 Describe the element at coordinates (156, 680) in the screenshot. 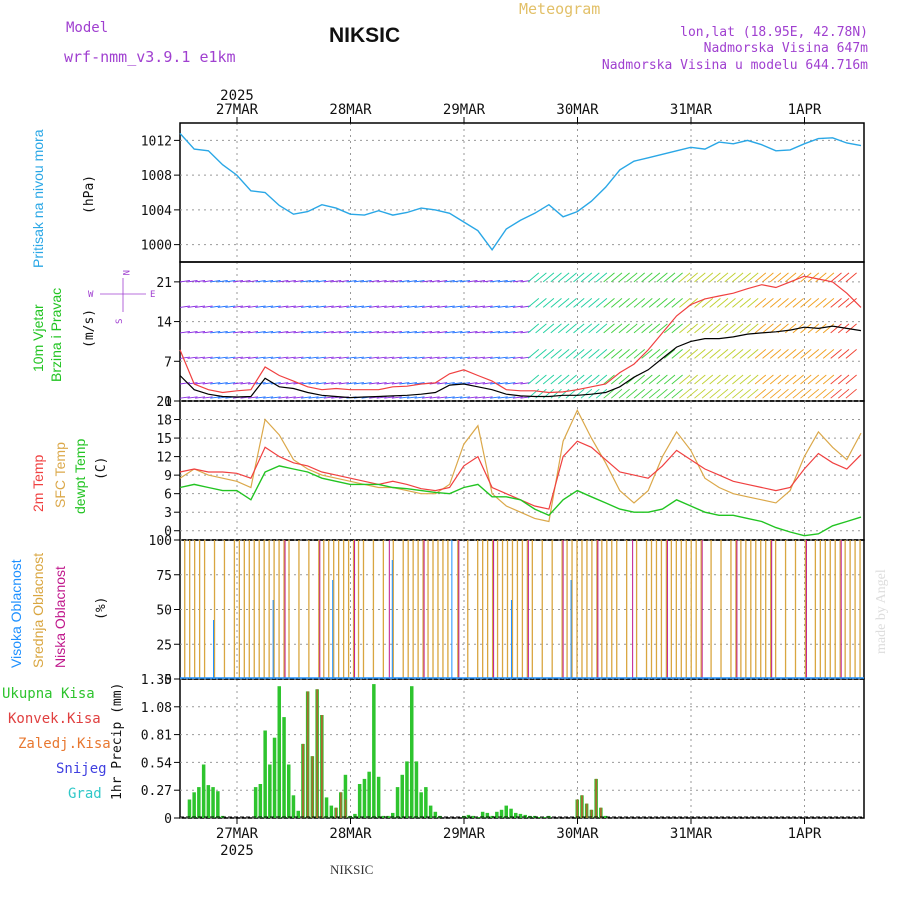

I see `y-tick-label: 1.35` at that location.